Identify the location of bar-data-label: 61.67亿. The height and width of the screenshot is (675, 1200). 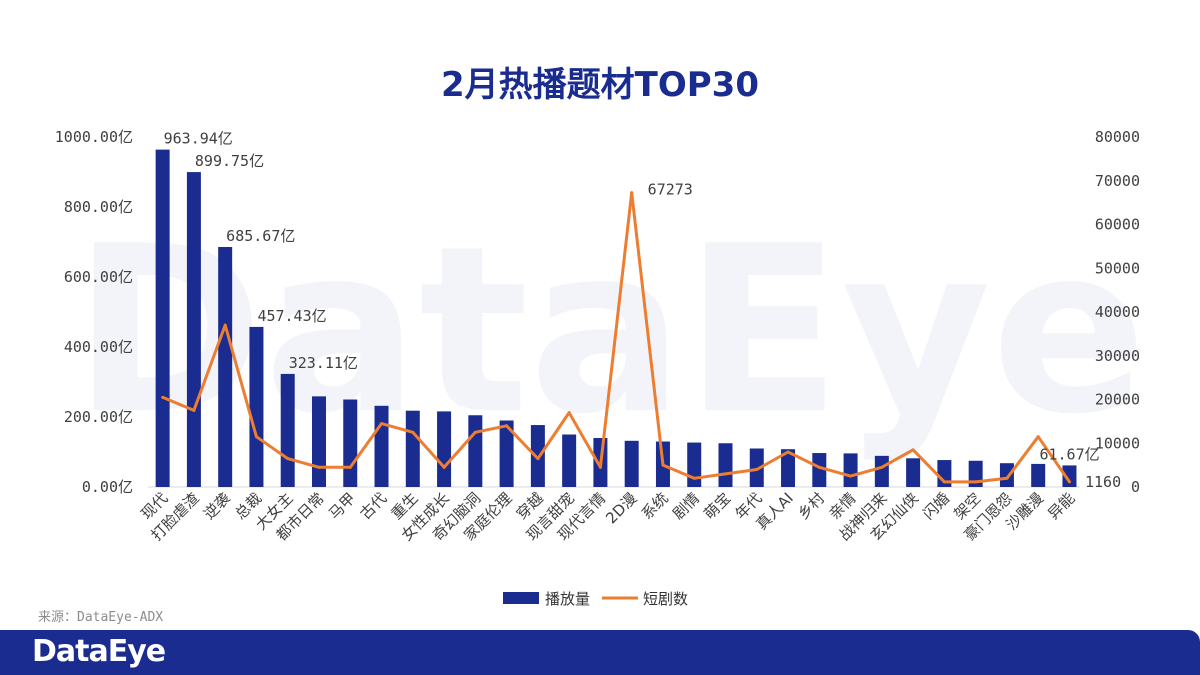
(1069, 454).